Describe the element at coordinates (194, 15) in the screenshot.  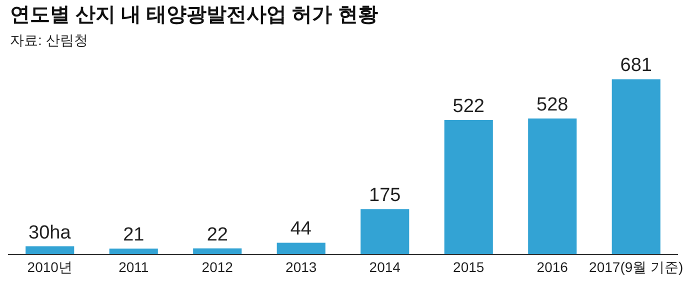
I see `chart-title: 연도별 산지 내 태양광발전사업 허가 현황` at that location.